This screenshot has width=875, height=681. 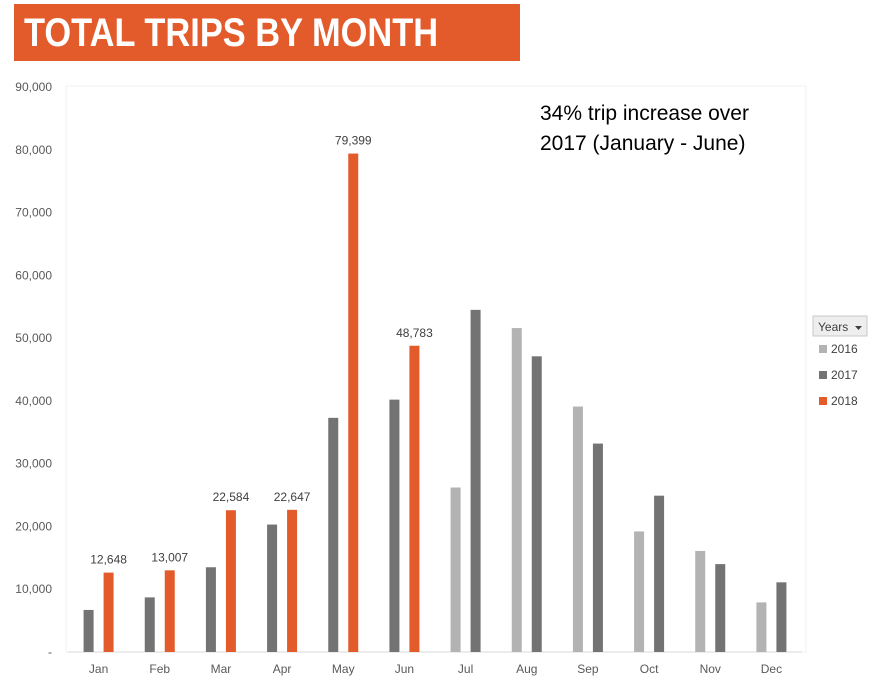 I want to click on bar-2018-feb, so click(x=169, y=611).